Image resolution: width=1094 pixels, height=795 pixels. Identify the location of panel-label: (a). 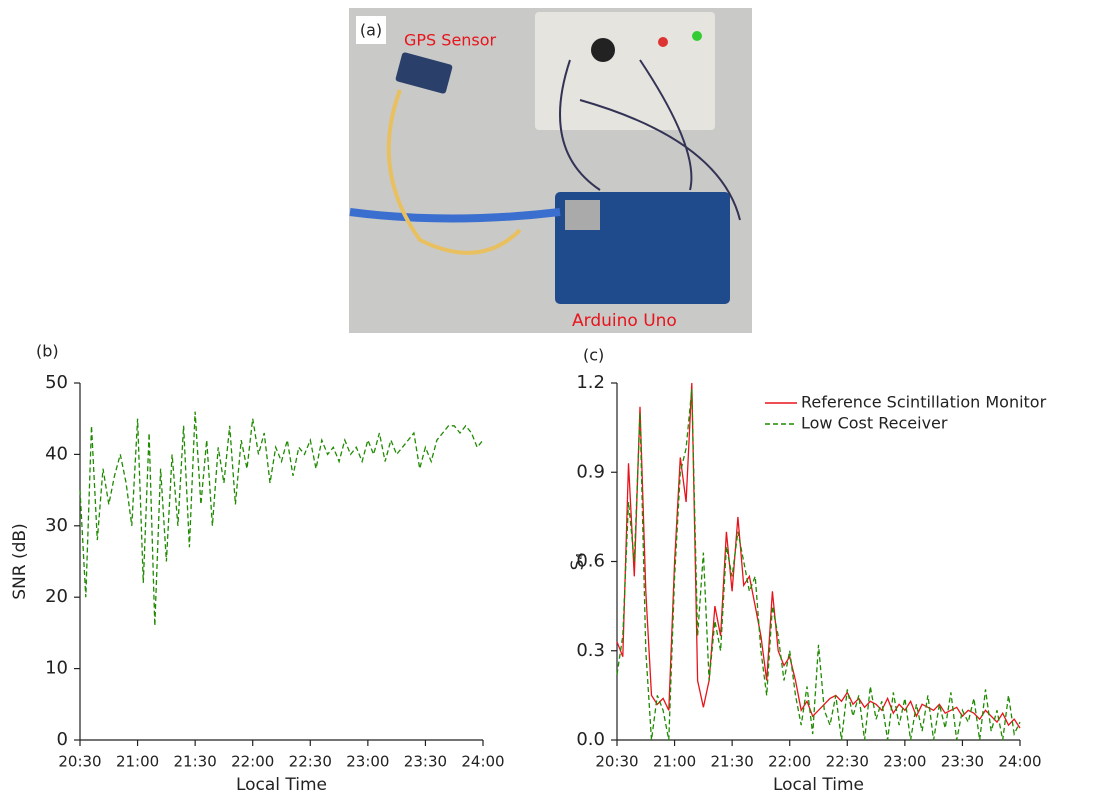
(371, 30).